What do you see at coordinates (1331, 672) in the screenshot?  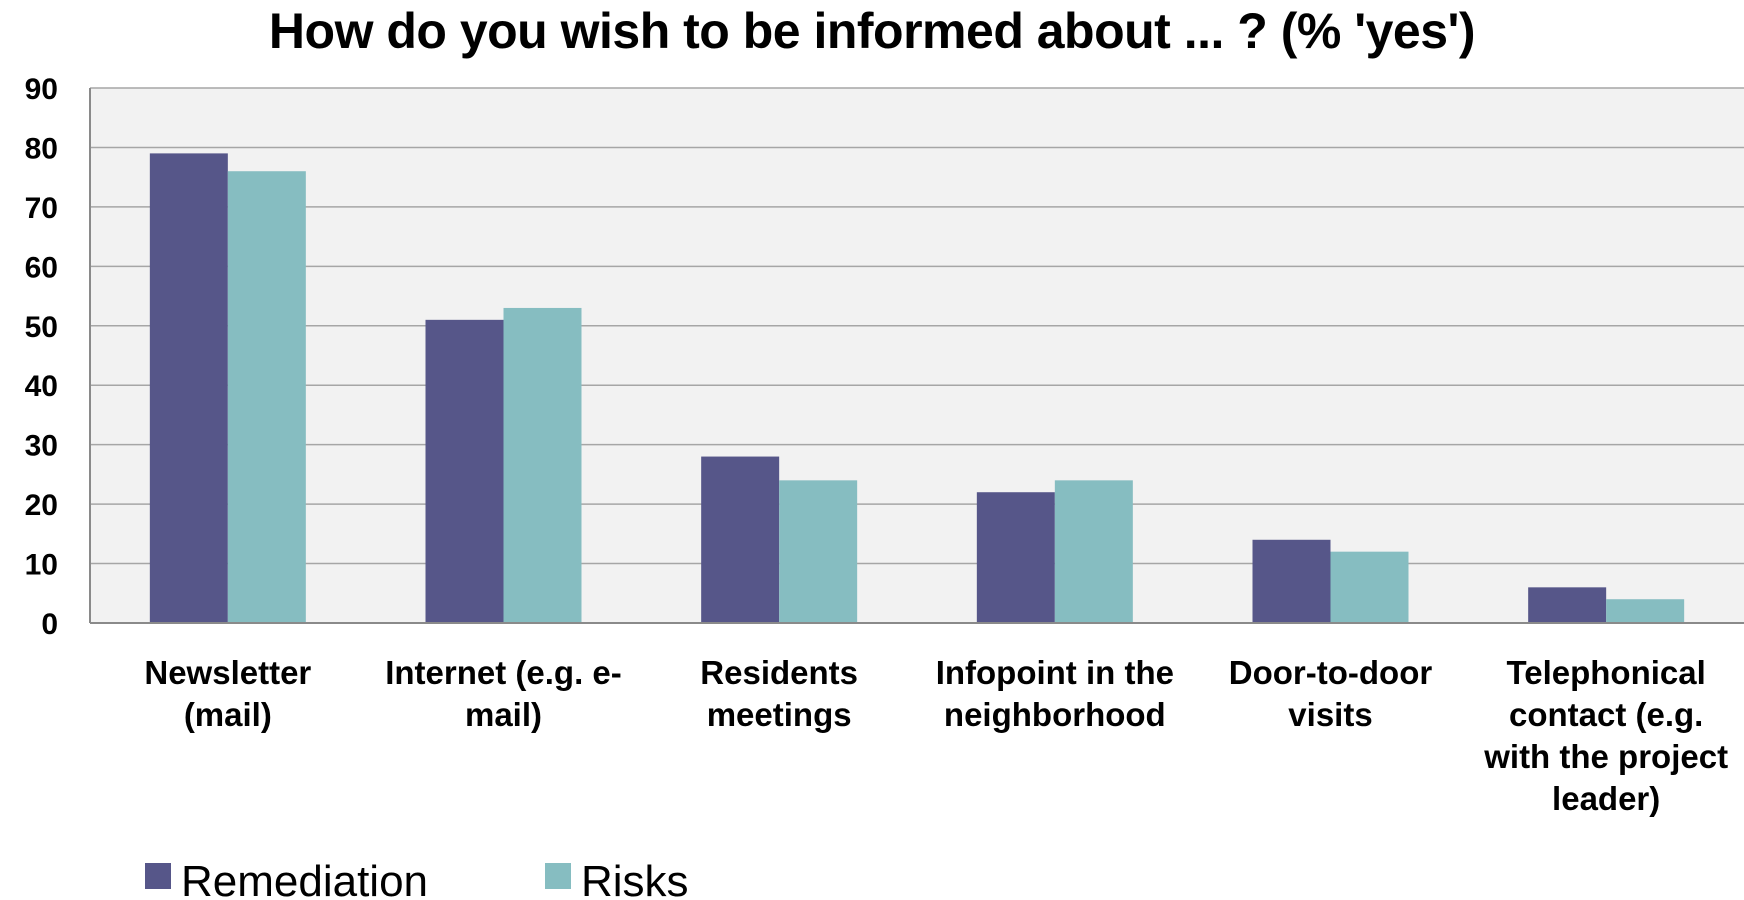 I see `x-category-label-line: Door-to-door` at bounding box center [1331, 672].